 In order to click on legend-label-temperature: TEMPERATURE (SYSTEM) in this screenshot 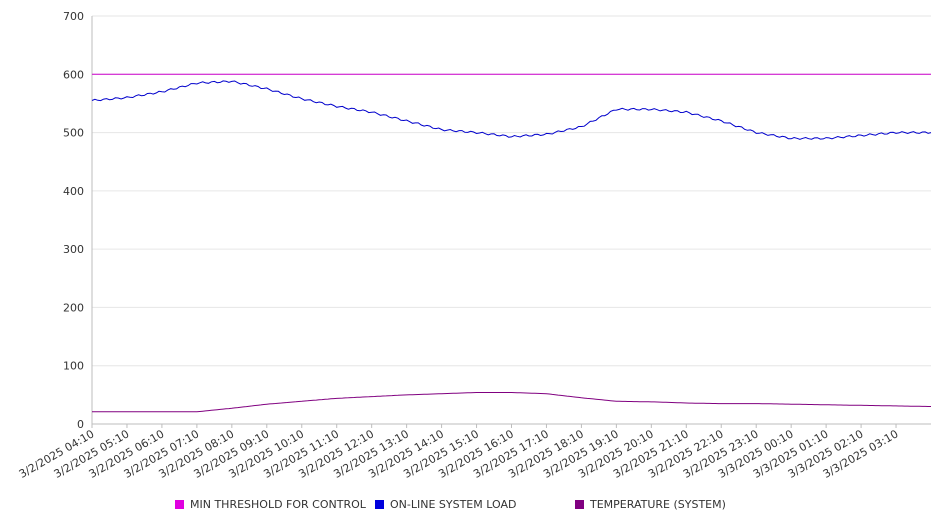, I will do `click(658, 504)`.